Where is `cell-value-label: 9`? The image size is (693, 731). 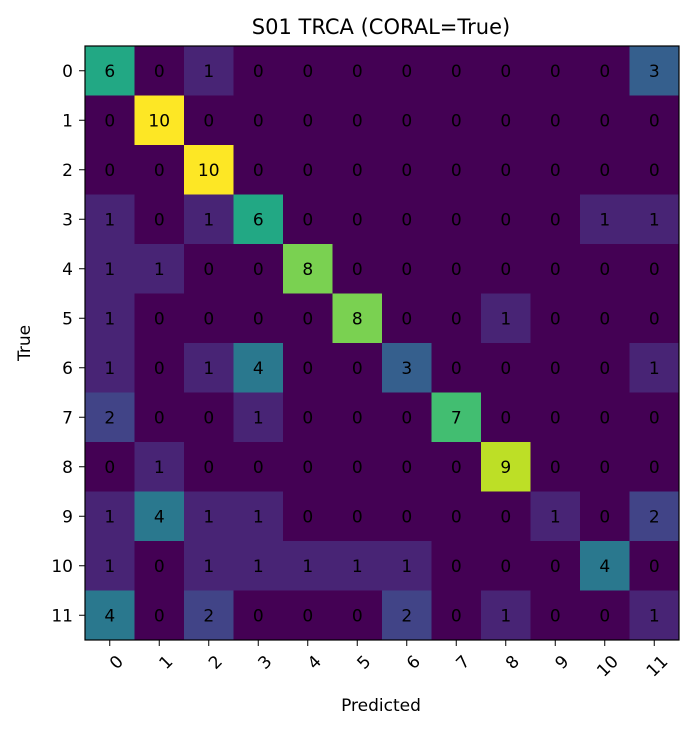 cell-value-label: 9 is located at coordinates (505, 468).